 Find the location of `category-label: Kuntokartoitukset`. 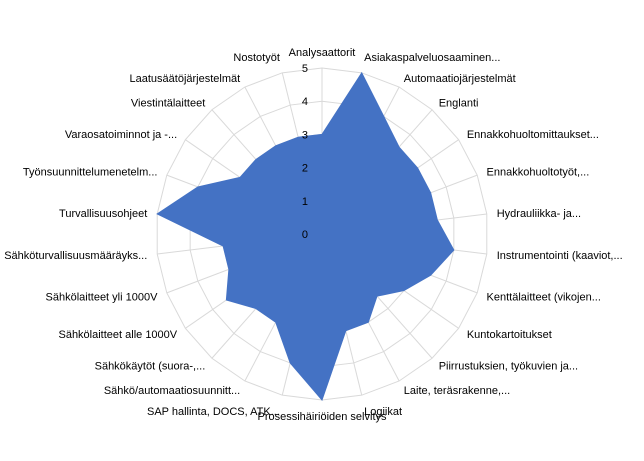

category-label: Kuntokartoitukset is located at coordinates (509, 335).